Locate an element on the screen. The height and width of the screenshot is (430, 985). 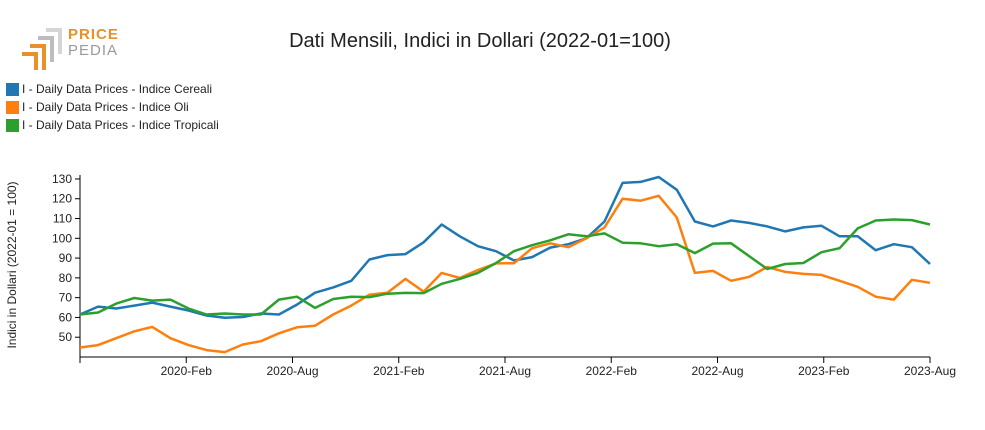
legend-item-oli: I - Daily Data Prices - Indice Oli is located at coordinates (112, 107).